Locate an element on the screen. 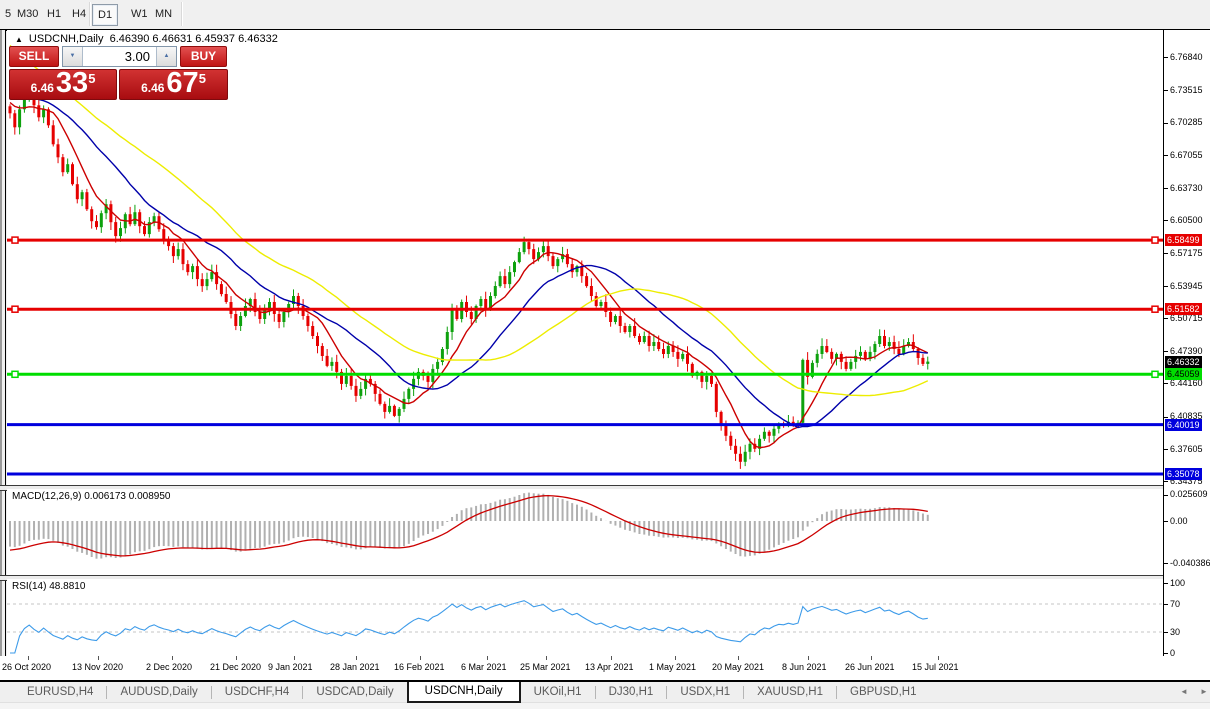  timeframe-toolbar: 5 M30 H1 H4 D1 W1 MN is located at coordinates (605, 14).